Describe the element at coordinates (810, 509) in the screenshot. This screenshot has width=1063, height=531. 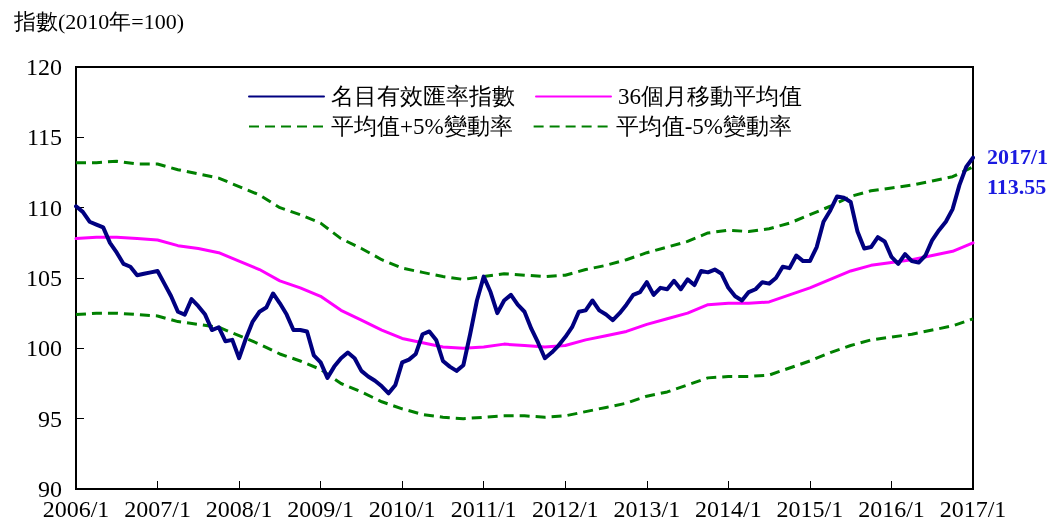
I see `x-tick-label: 2015/1` at that location.